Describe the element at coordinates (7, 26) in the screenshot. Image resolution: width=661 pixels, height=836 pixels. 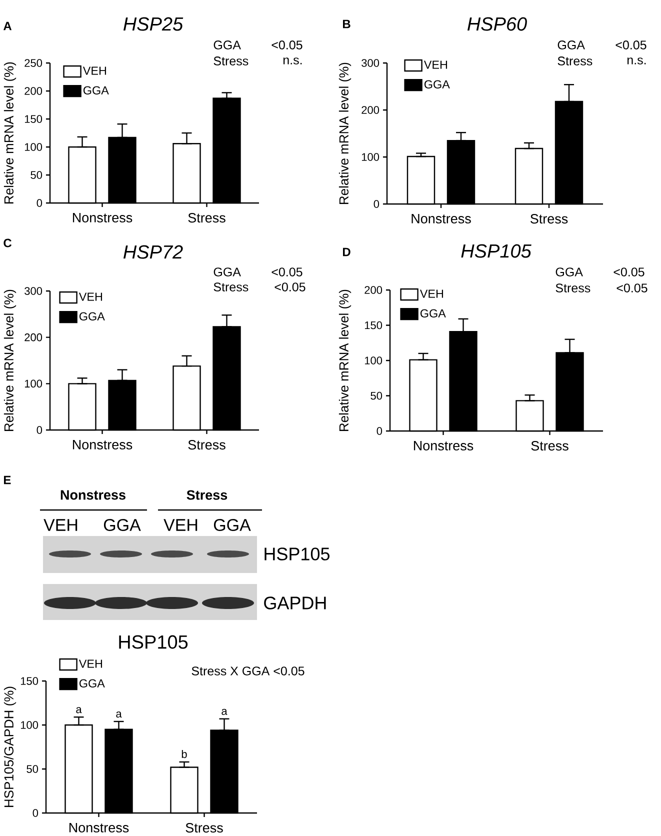
I see `text: A` at that location.